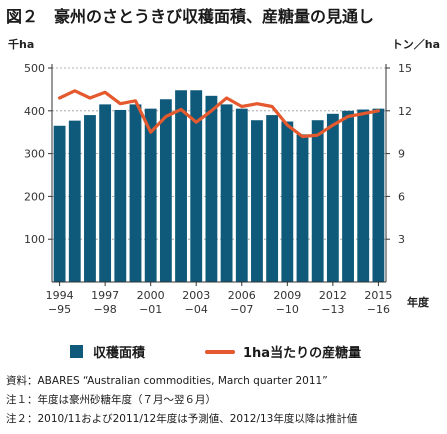 The width and height of the screenshot is (447, 434). I want to click on bar-2015/16, so click(378, 195).